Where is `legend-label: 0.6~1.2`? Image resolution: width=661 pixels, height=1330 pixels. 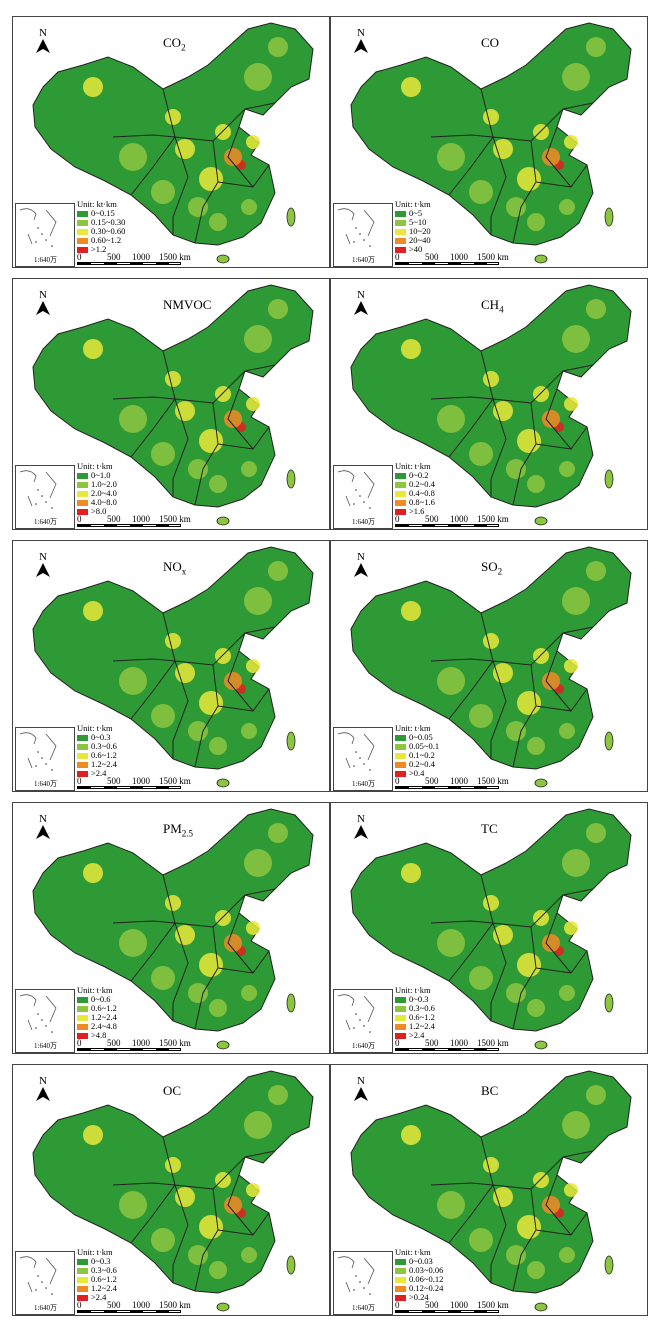
legend-label: 0.6~1.2 is located at coordinates (104, 1008).